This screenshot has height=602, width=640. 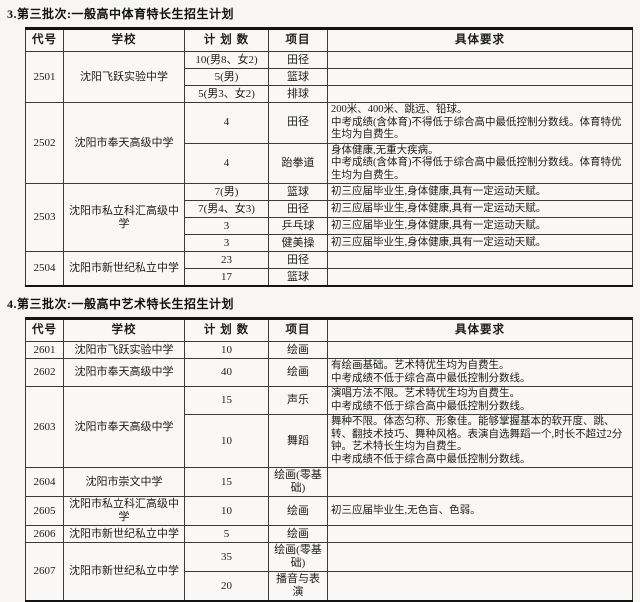 I want to click on plan-count-cell: 7(男), so click(x=226, y=192).